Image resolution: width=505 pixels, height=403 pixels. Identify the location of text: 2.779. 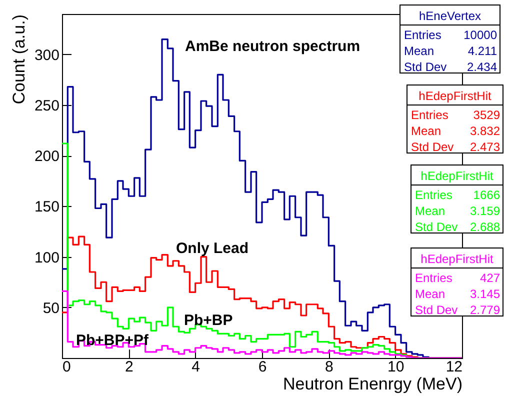
(485, 310).